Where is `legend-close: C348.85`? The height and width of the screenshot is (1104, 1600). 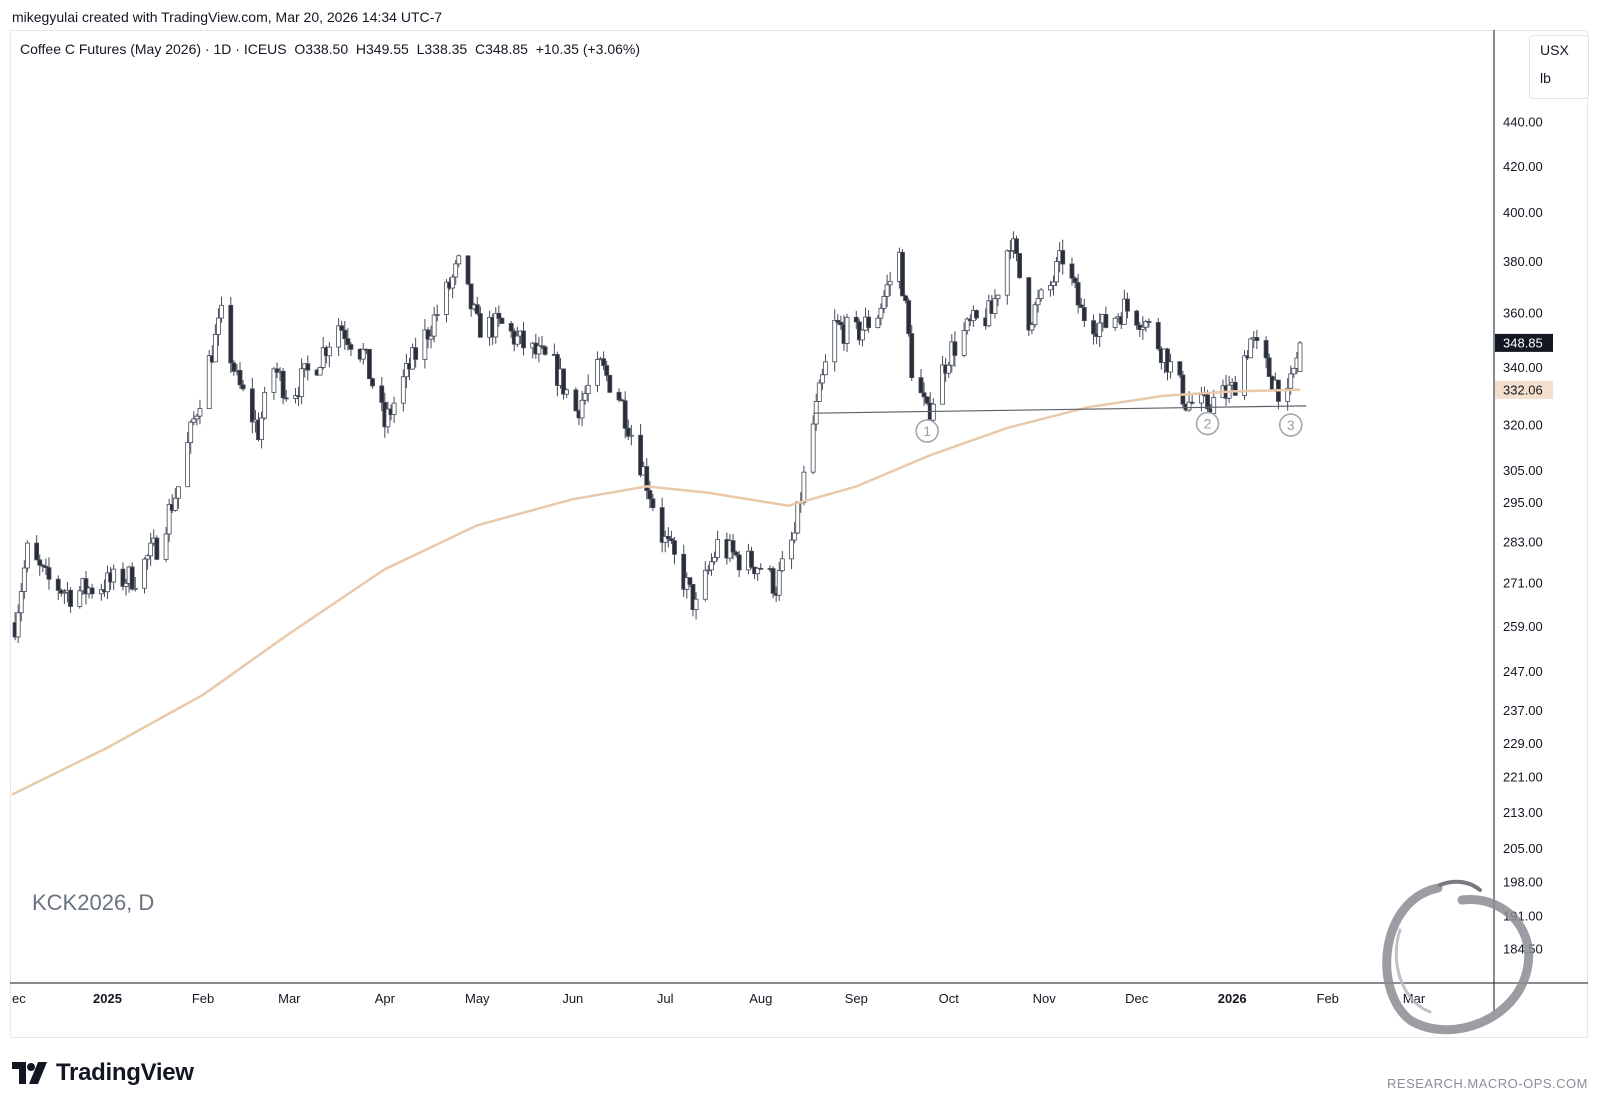
legend-close: C348.85 is located at coordinates (501, 49).